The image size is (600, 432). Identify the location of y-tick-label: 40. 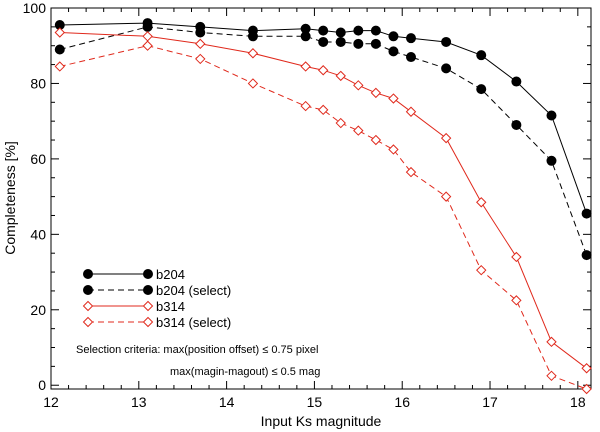
(38, 234).